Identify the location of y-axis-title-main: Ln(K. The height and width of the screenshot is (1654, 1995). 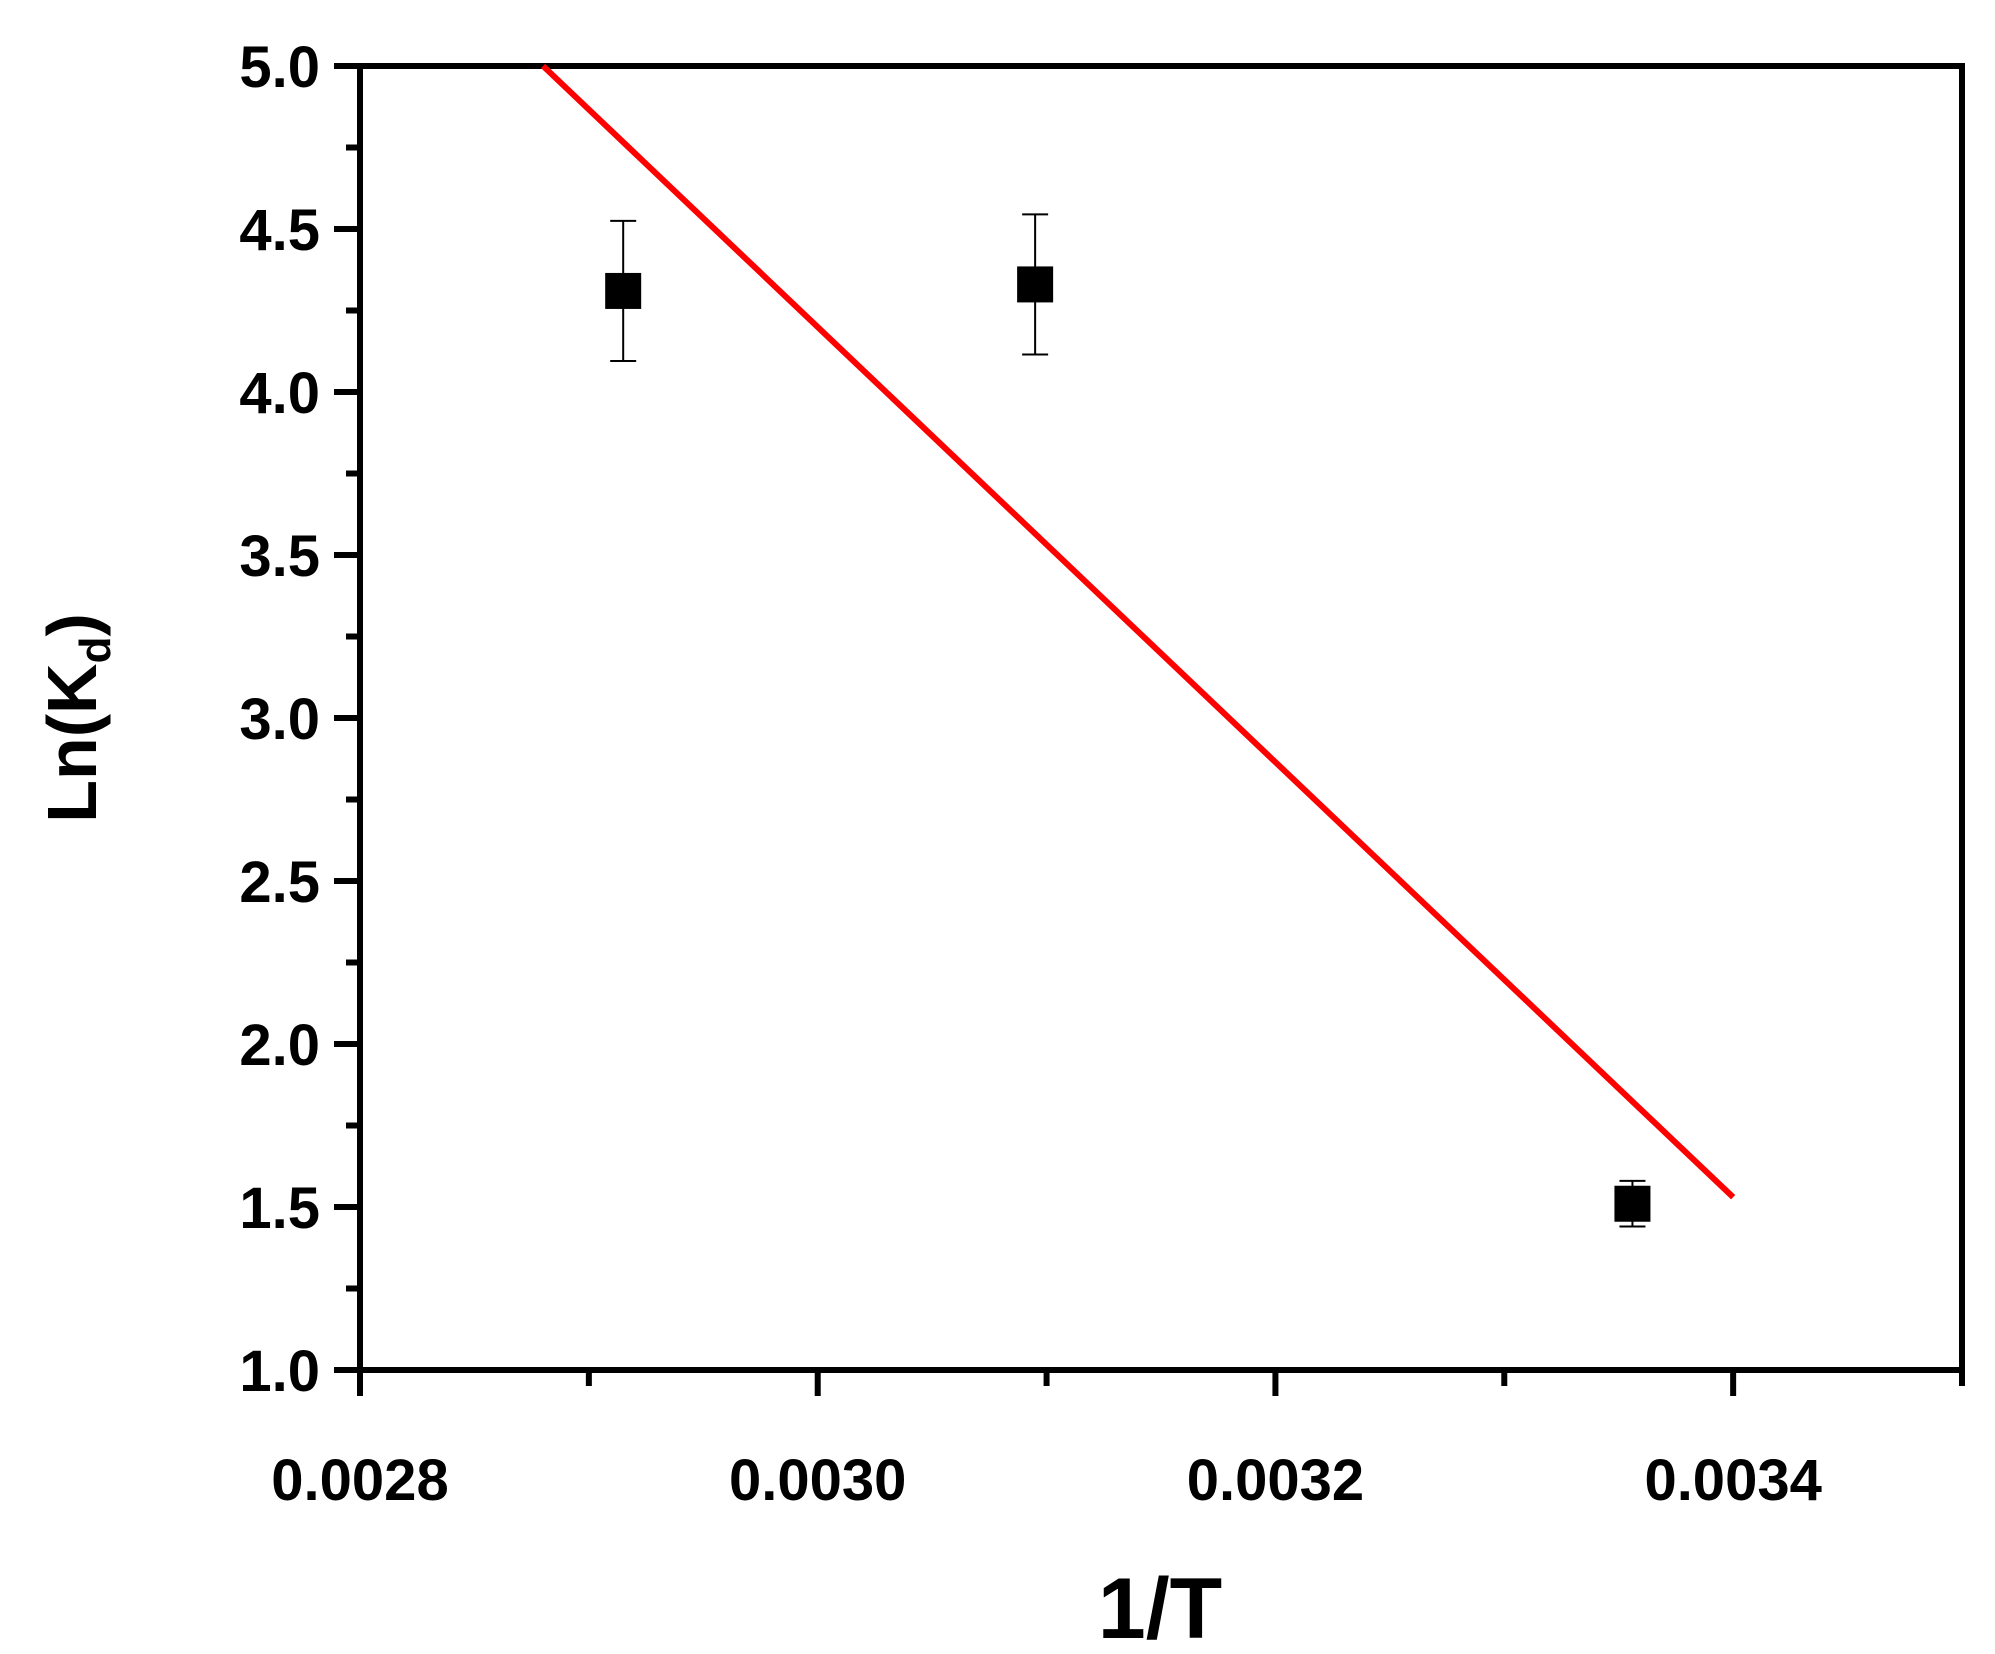
(72, 742).